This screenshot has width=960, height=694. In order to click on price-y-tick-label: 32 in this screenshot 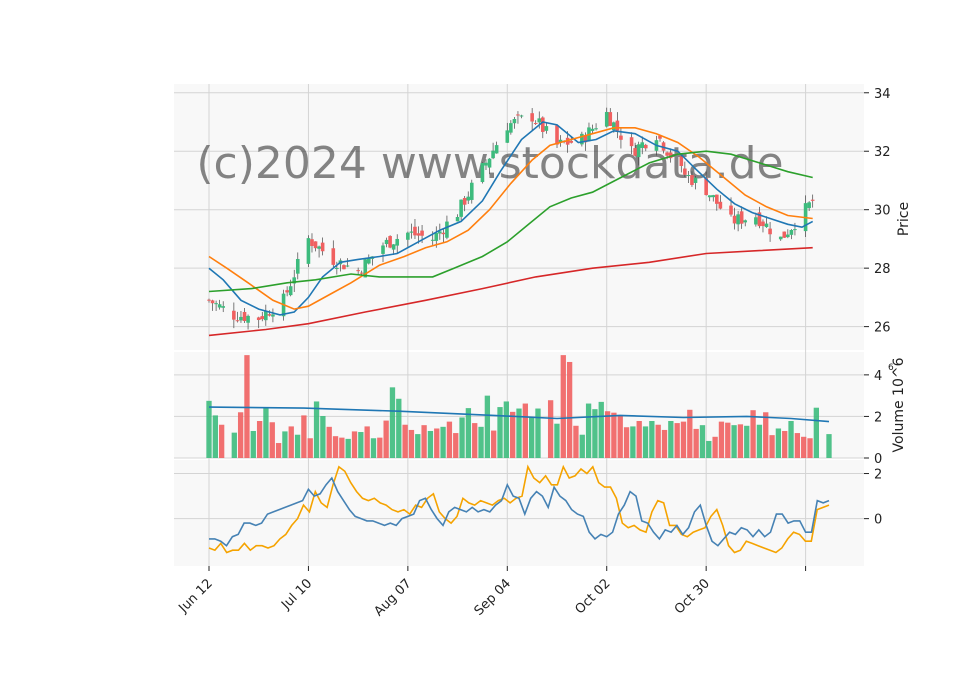, I will do `click(882, 152)`.